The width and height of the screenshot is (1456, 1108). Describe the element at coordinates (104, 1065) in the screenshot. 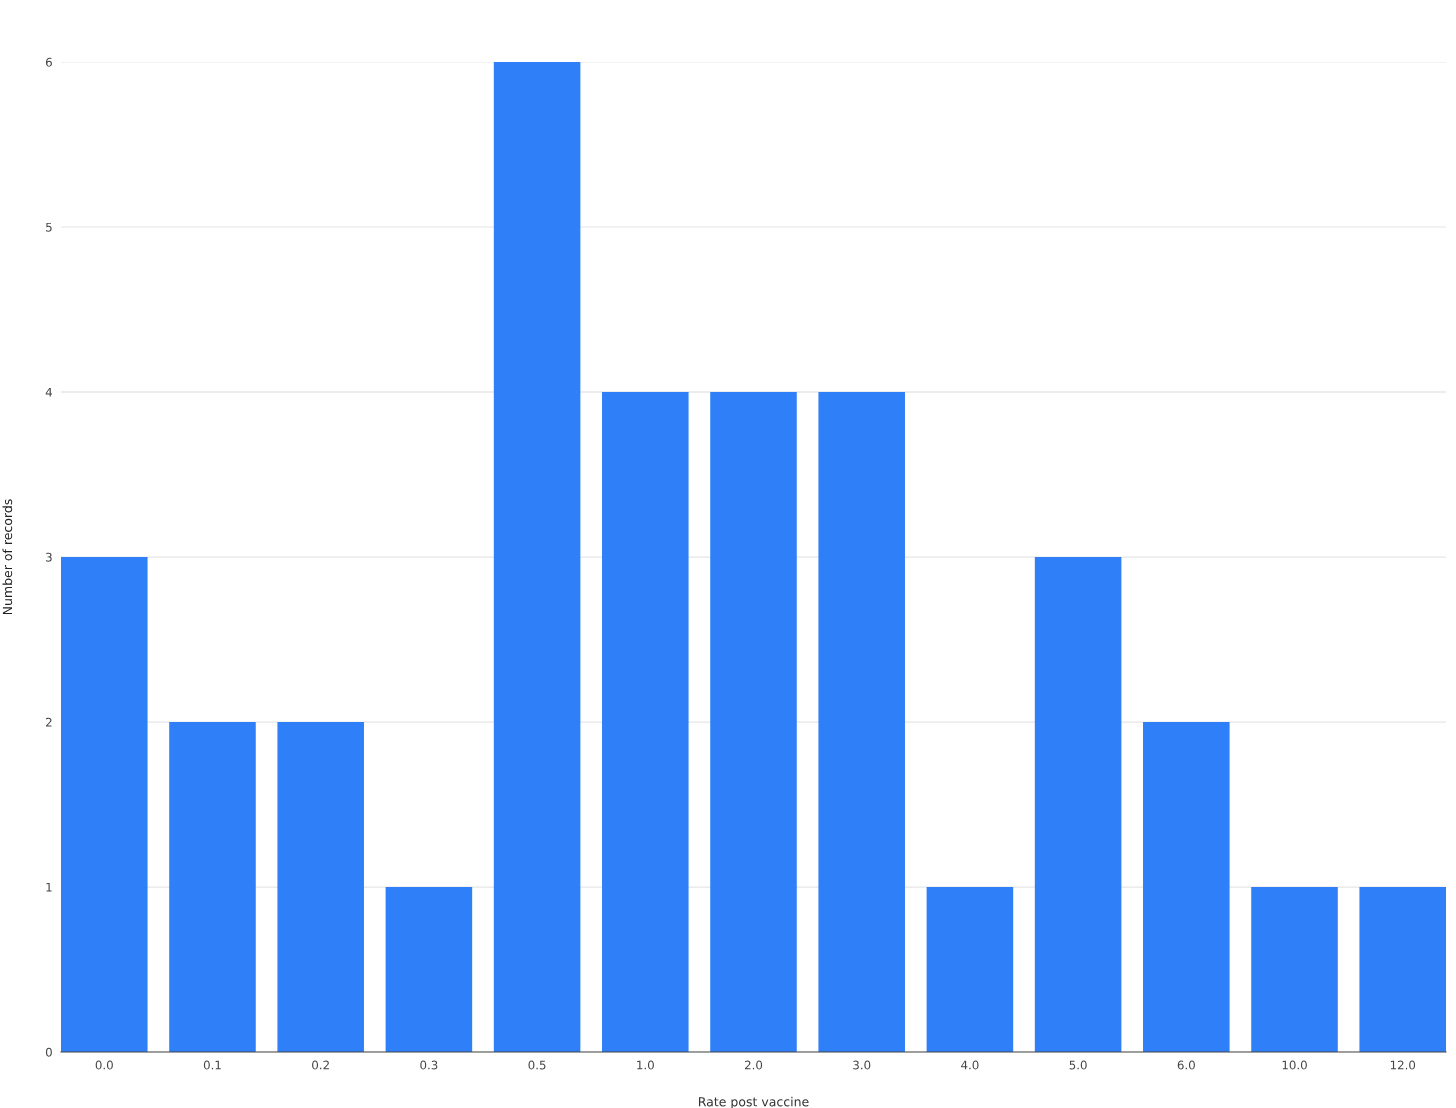

I see `x-tick-label: 0.0` at that location.